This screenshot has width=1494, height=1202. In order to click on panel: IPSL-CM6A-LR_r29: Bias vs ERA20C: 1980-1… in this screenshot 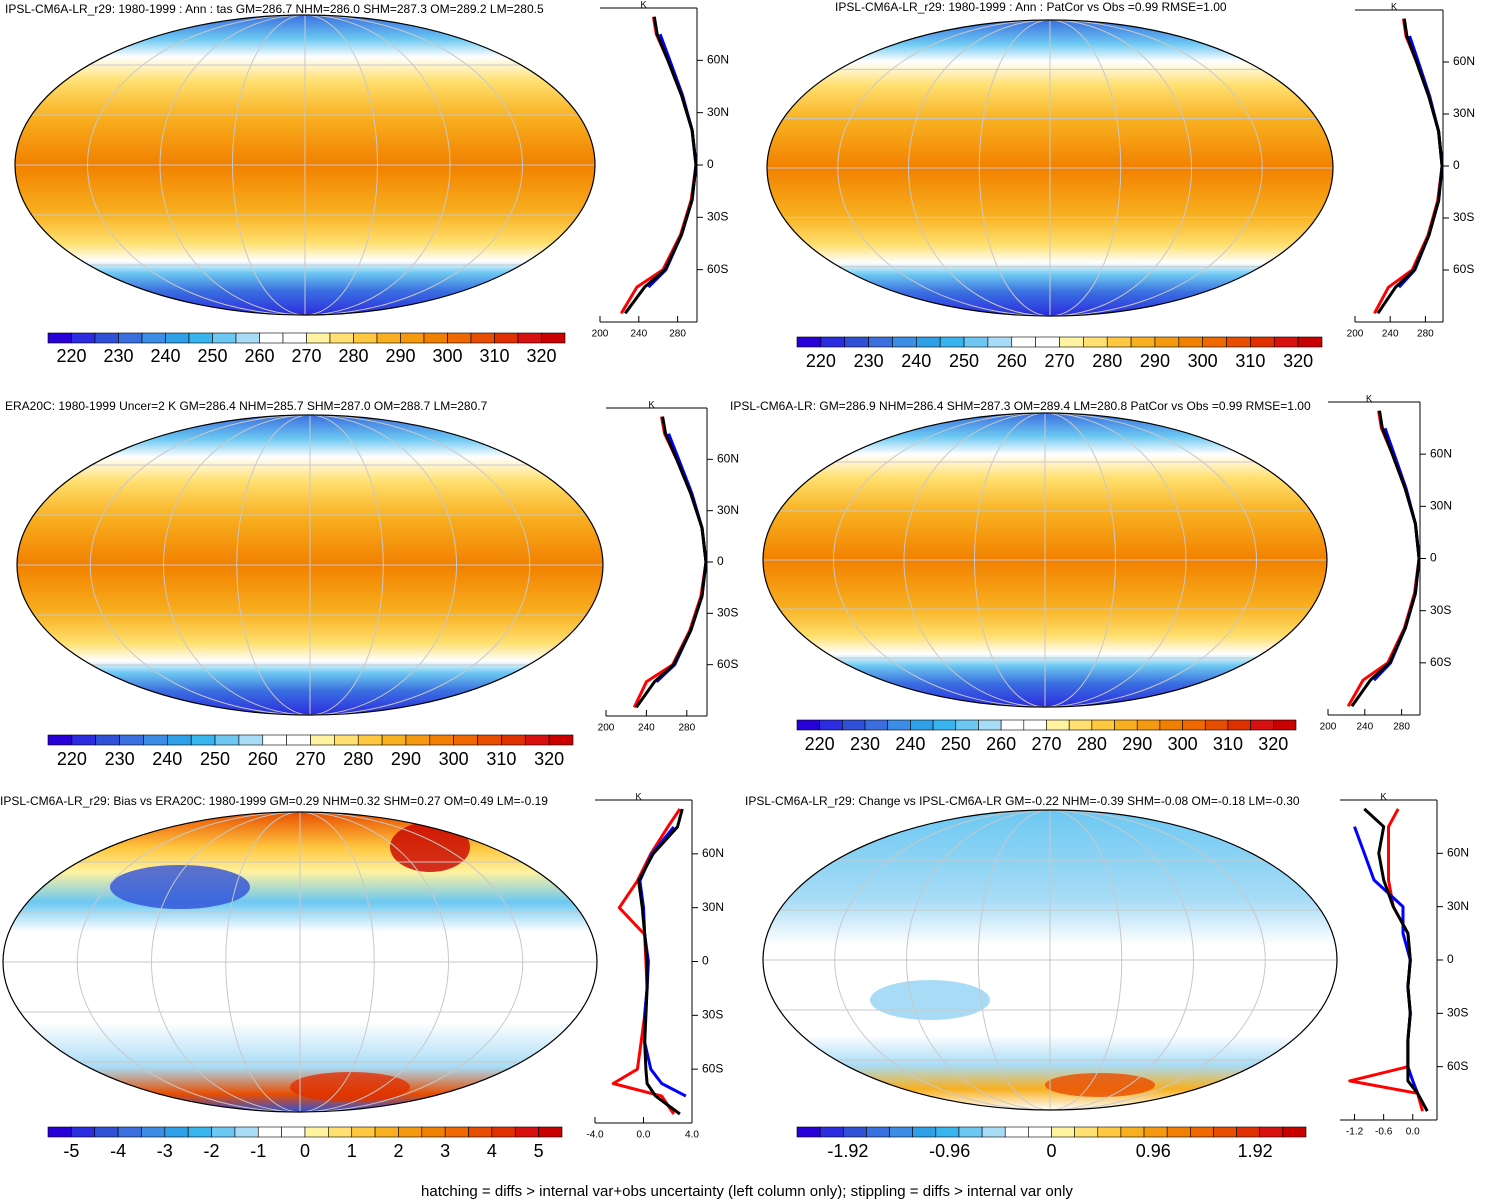, I will do `click(362, 975)`.